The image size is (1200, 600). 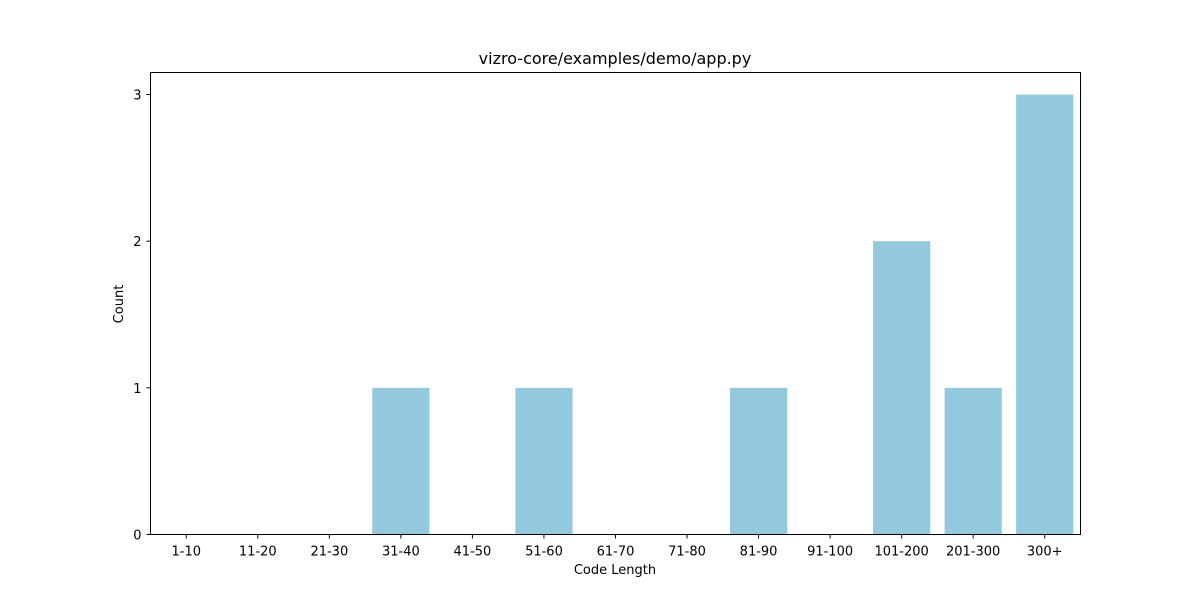 What do you see at coordinates (901, 552) in the screenshot?
I see `x-tick-label: 101-200` at bounding box center [901, 552].